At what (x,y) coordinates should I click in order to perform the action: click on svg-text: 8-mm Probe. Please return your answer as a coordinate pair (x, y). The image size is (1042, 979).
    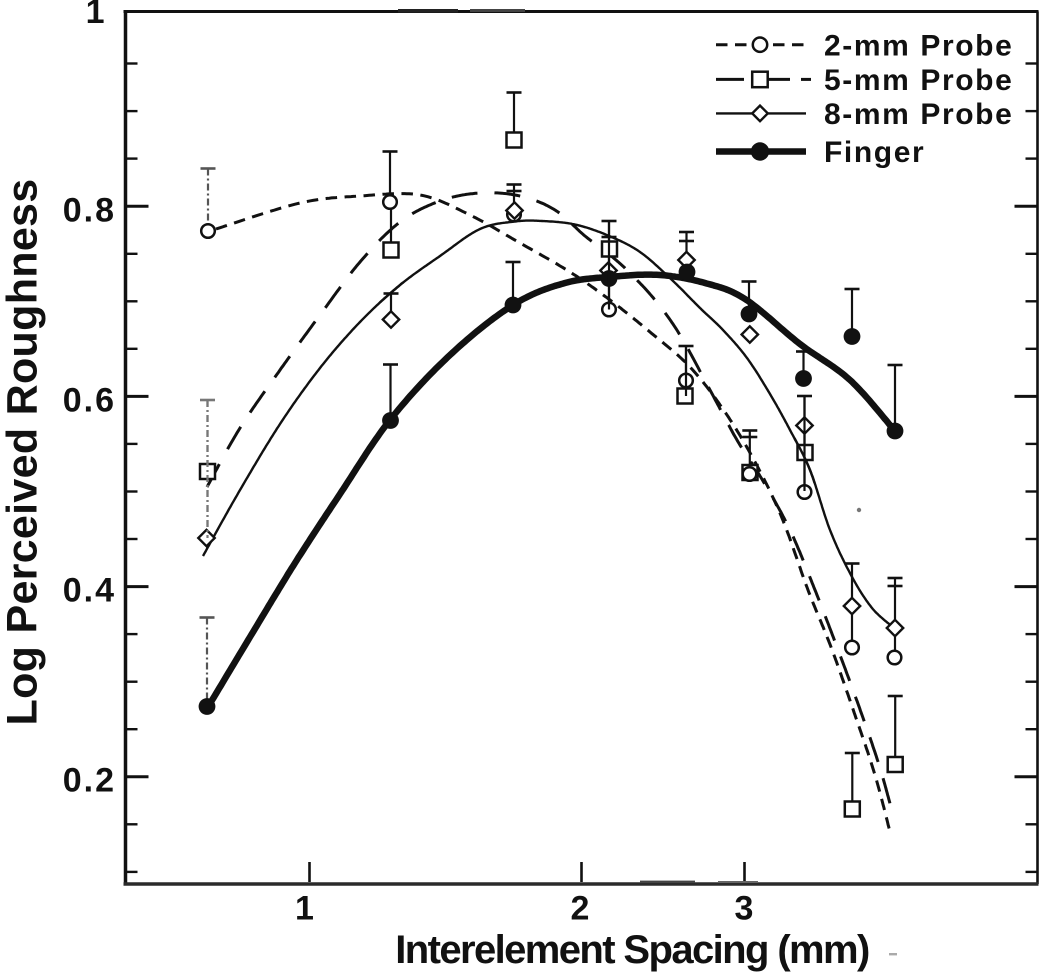
    Looking at the image, I should click on (918, 114).